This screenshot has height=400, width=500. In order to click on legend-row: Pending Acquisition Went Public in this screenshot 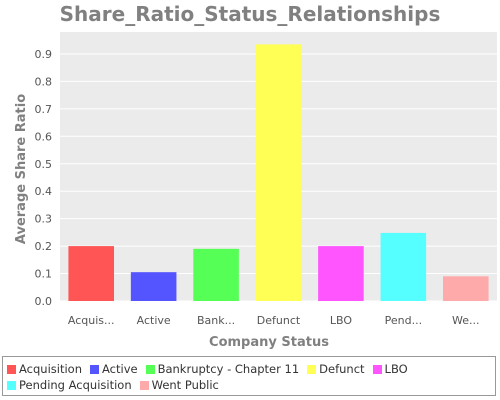, I will do `click(249, 385)`.